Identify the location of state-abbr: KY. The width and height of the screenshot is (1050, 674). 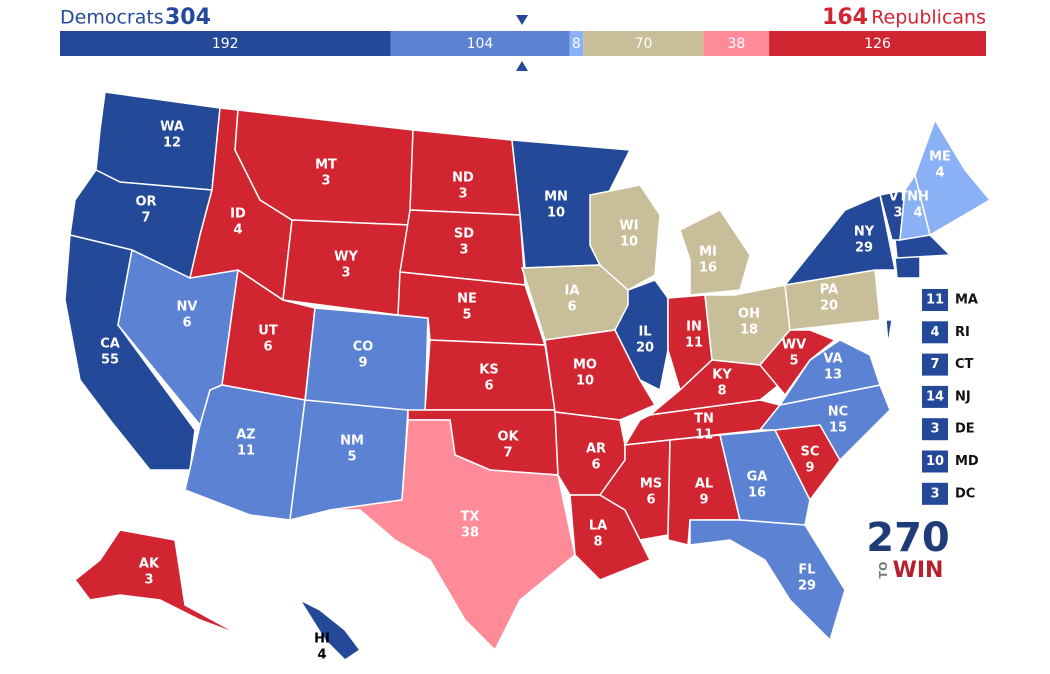
(722, 375).